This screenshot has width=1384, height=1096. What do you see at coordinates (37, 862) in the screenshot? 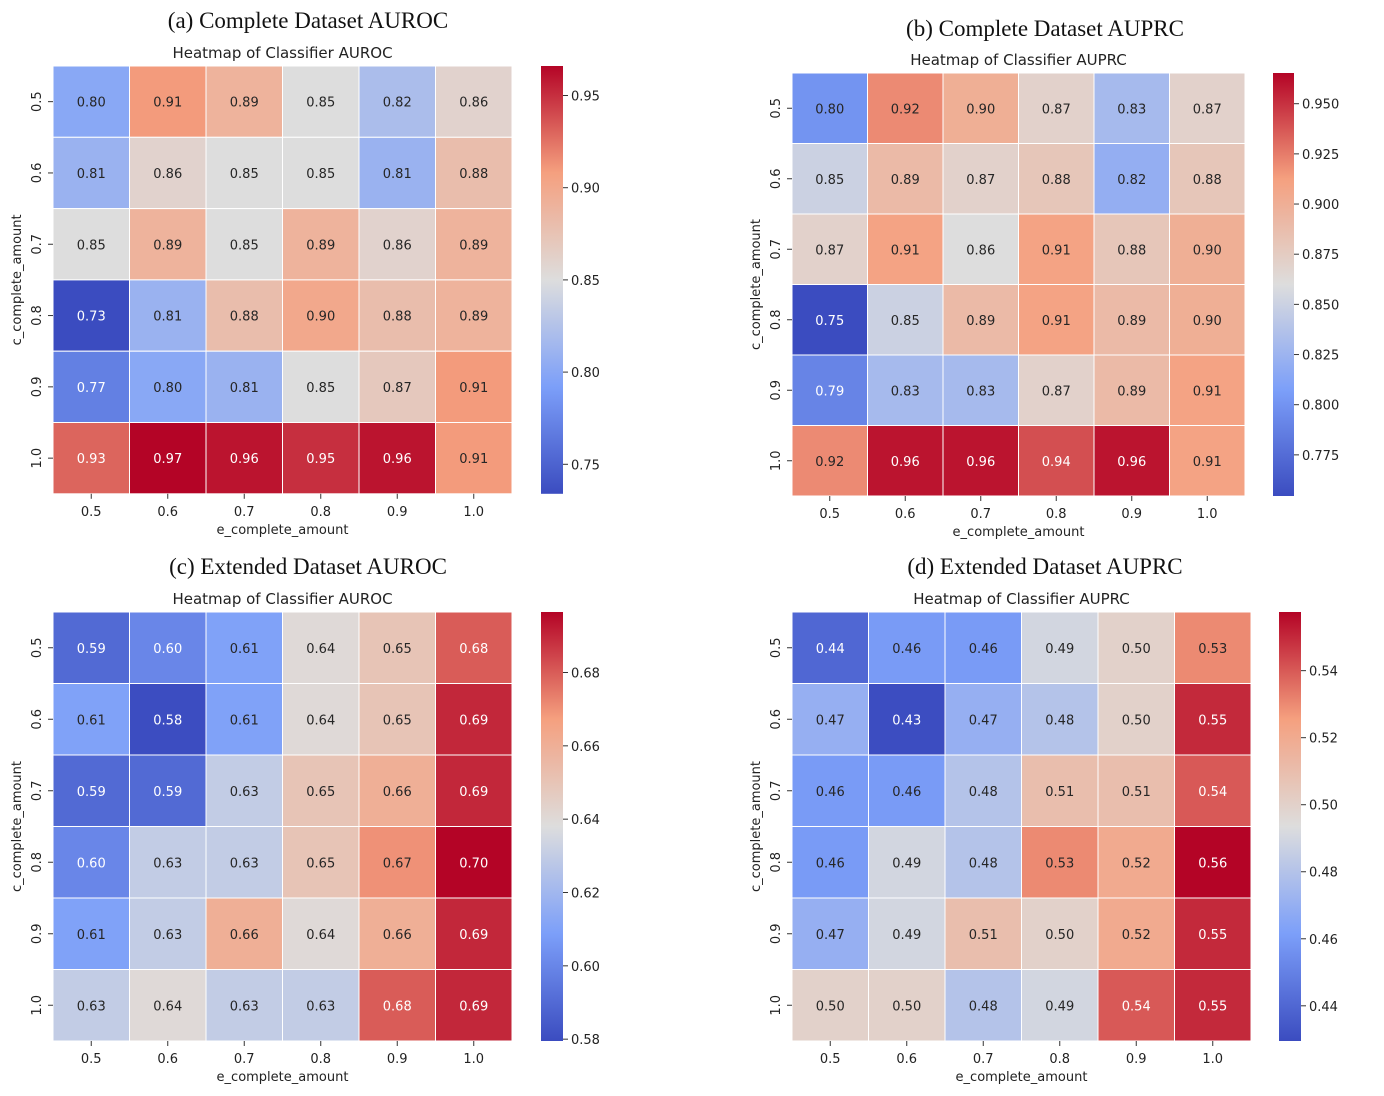
I see `y-tick-label: 0.8` at bounding box center [37, 862].